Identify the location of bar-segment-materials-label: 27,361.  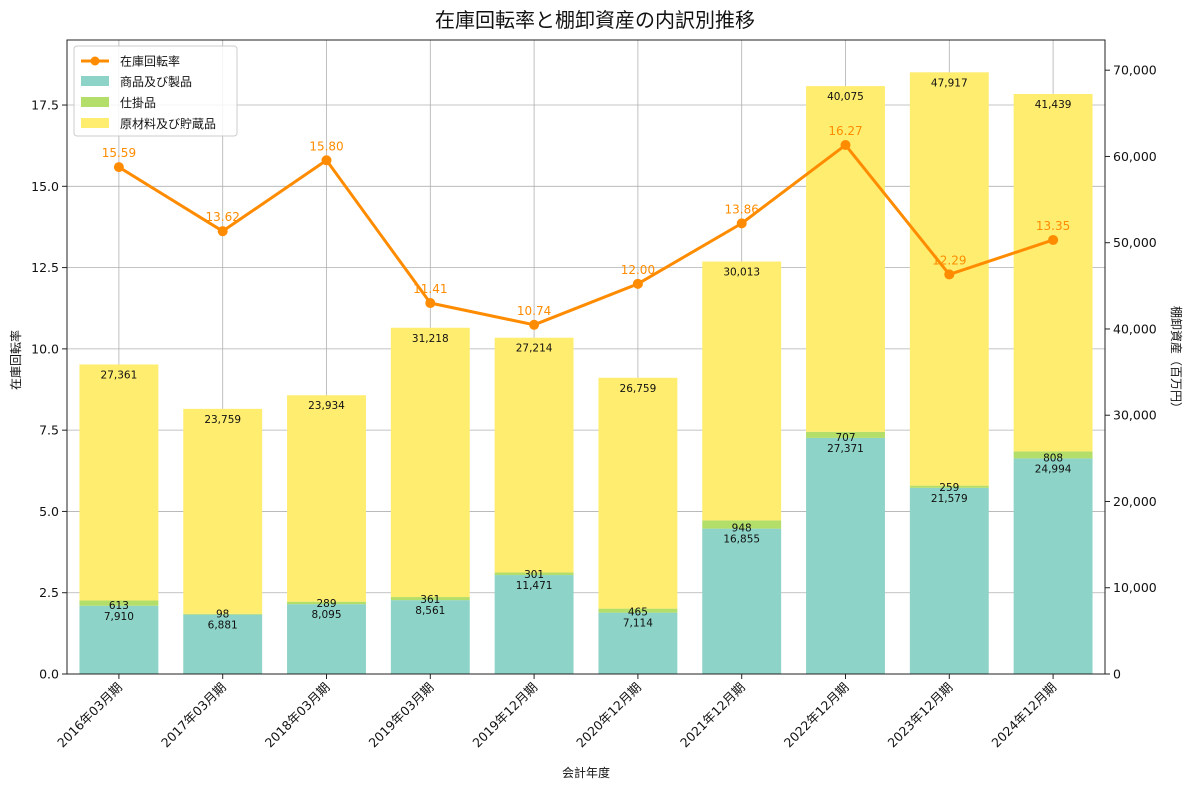
(119, 375).